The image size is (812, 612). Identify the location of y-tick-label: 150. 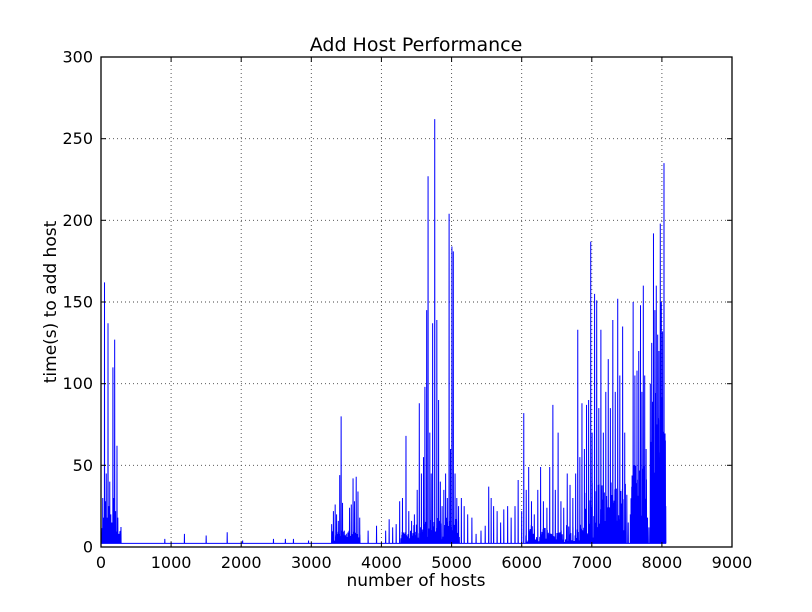
(77, 302).